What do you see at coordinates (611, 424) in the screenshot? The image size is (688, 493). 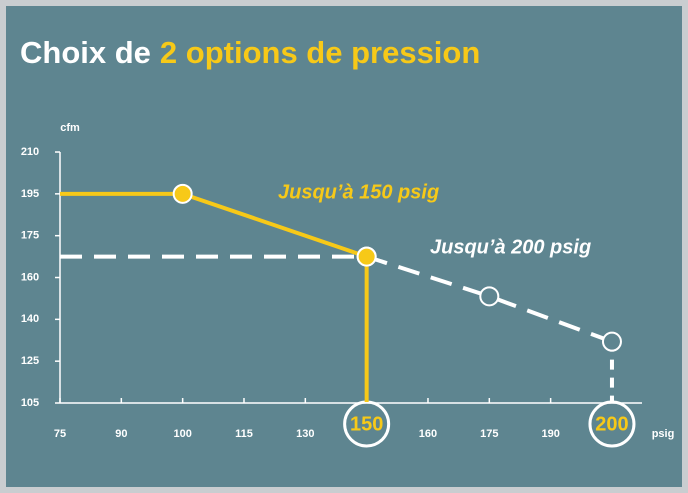 I see `x-tick-label: 200` at bounding box center [611, 424].